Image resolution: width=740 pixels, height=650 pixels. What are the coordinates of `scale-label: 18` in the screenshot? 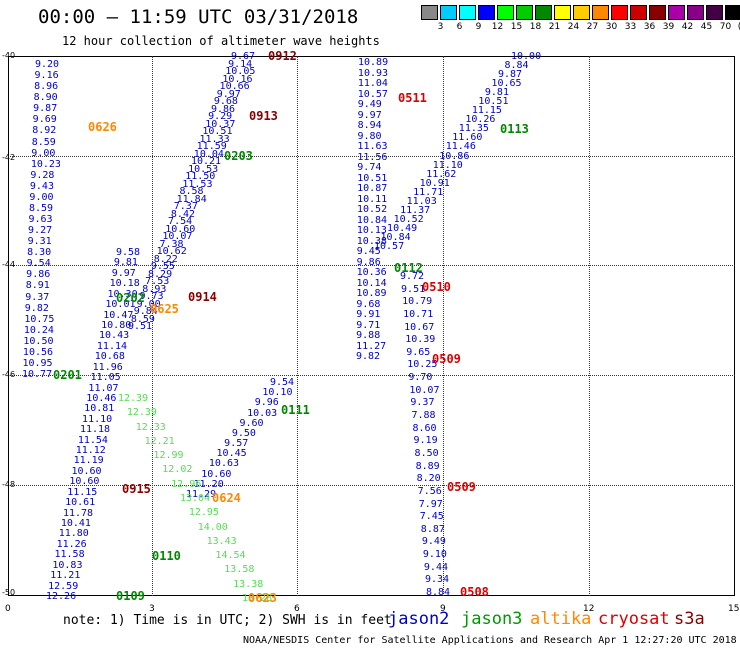 It's located at (535, 27).